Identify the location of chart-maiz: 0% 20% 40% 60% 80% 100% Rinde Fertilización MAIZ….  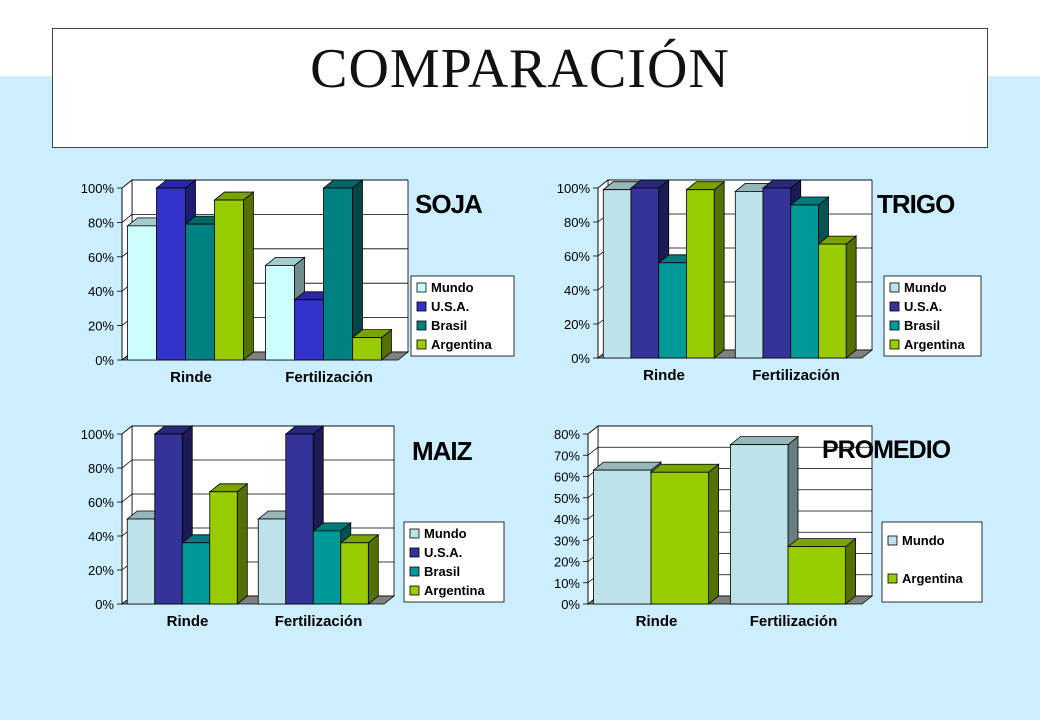
(293, 527).